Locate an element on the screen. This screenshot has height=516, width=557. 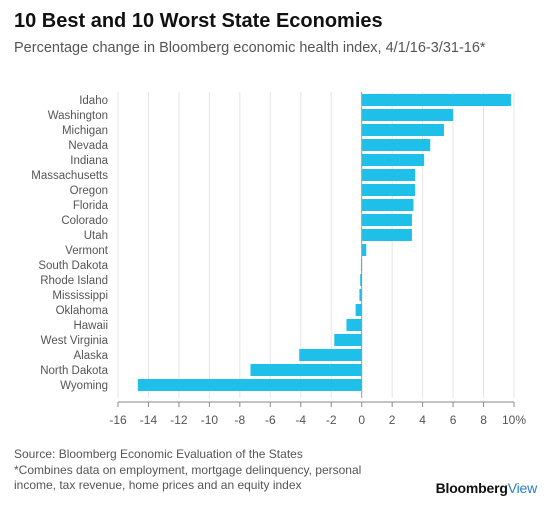
category-label: Wyoming is located at coordinates (84, 386).